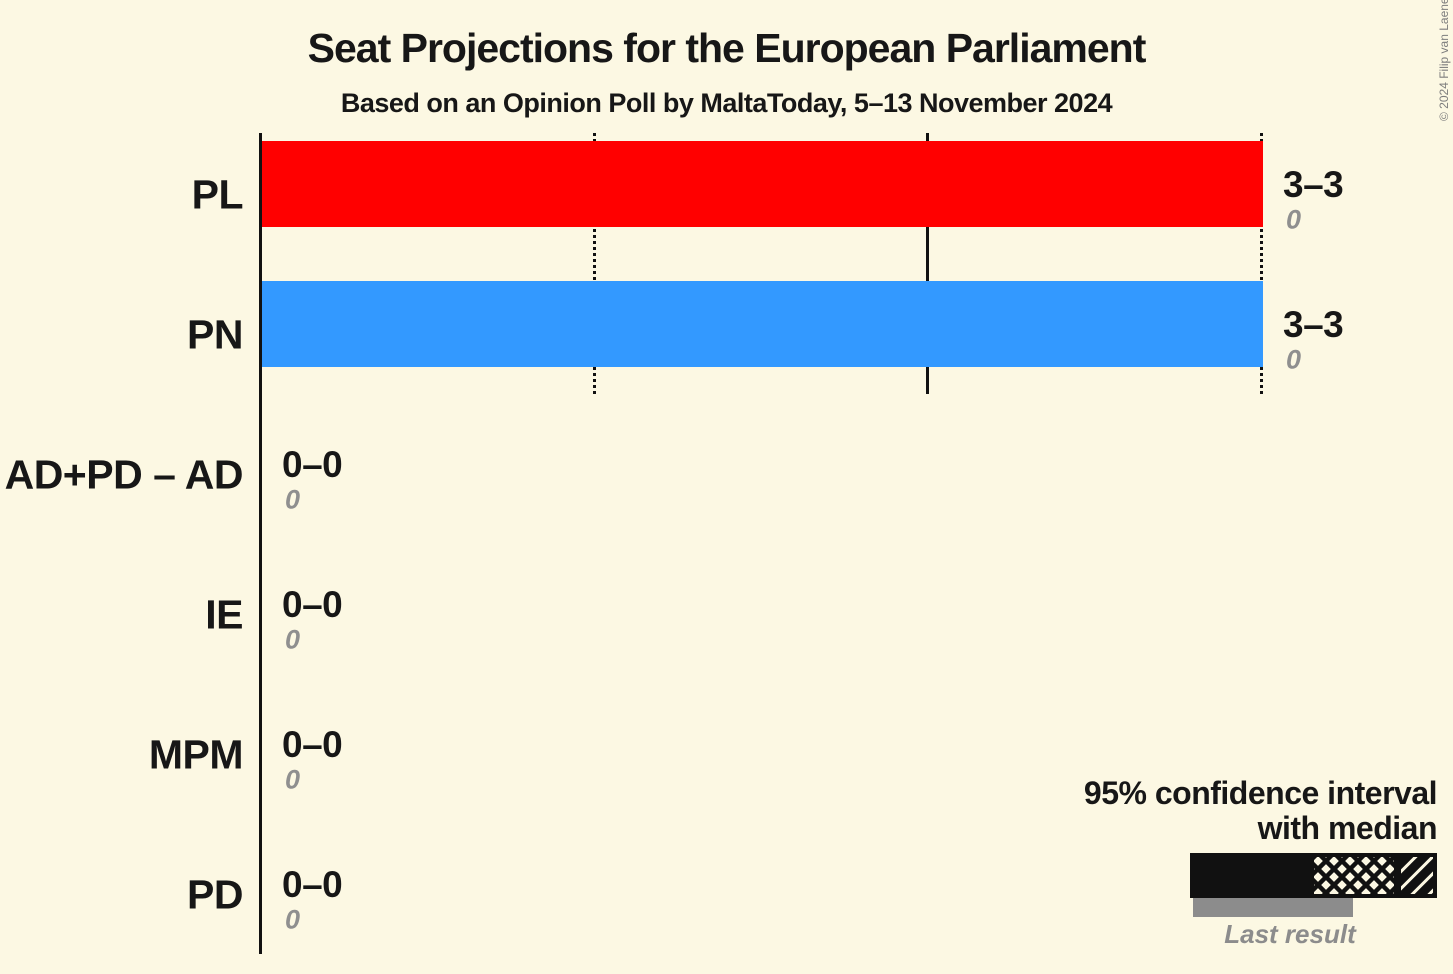  What do you see at coordinates (312, 464) in the screenshot?
I see `ci-range-label-adpd-ad: 0–0` at bounding box center [312, 464].